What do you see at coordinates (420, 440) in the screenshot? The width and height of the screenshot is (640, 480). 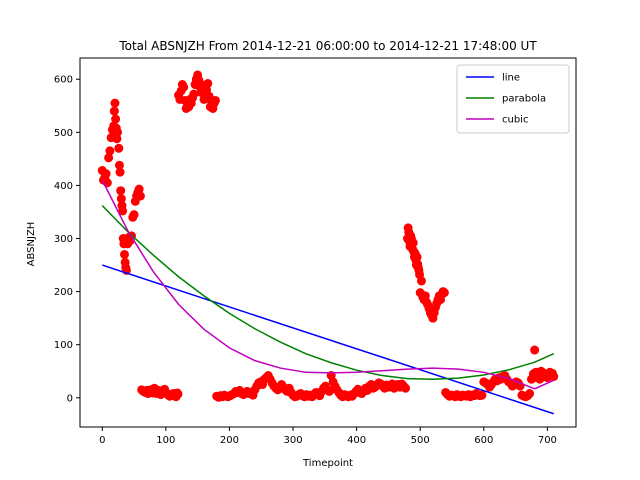 I see `x-tick-label: 500` at bounding box center [420, 440].